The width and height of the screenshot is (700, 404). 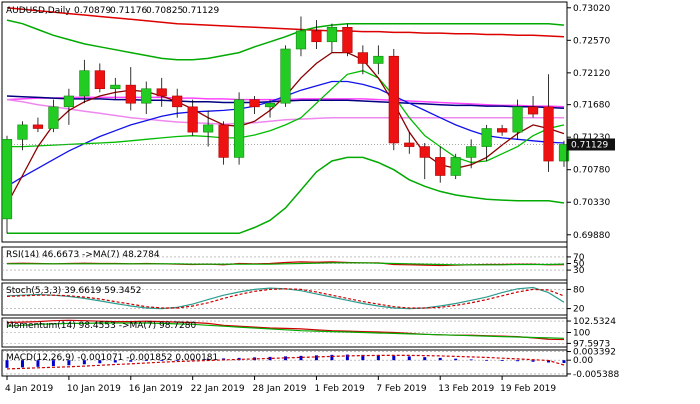 What do you see at coordinates (101, 326) in the screenshot?
I see `momentum-label: Momentum(14) 98.4553 ->MA(7) 98.7280` at bounding box center [101, 326].